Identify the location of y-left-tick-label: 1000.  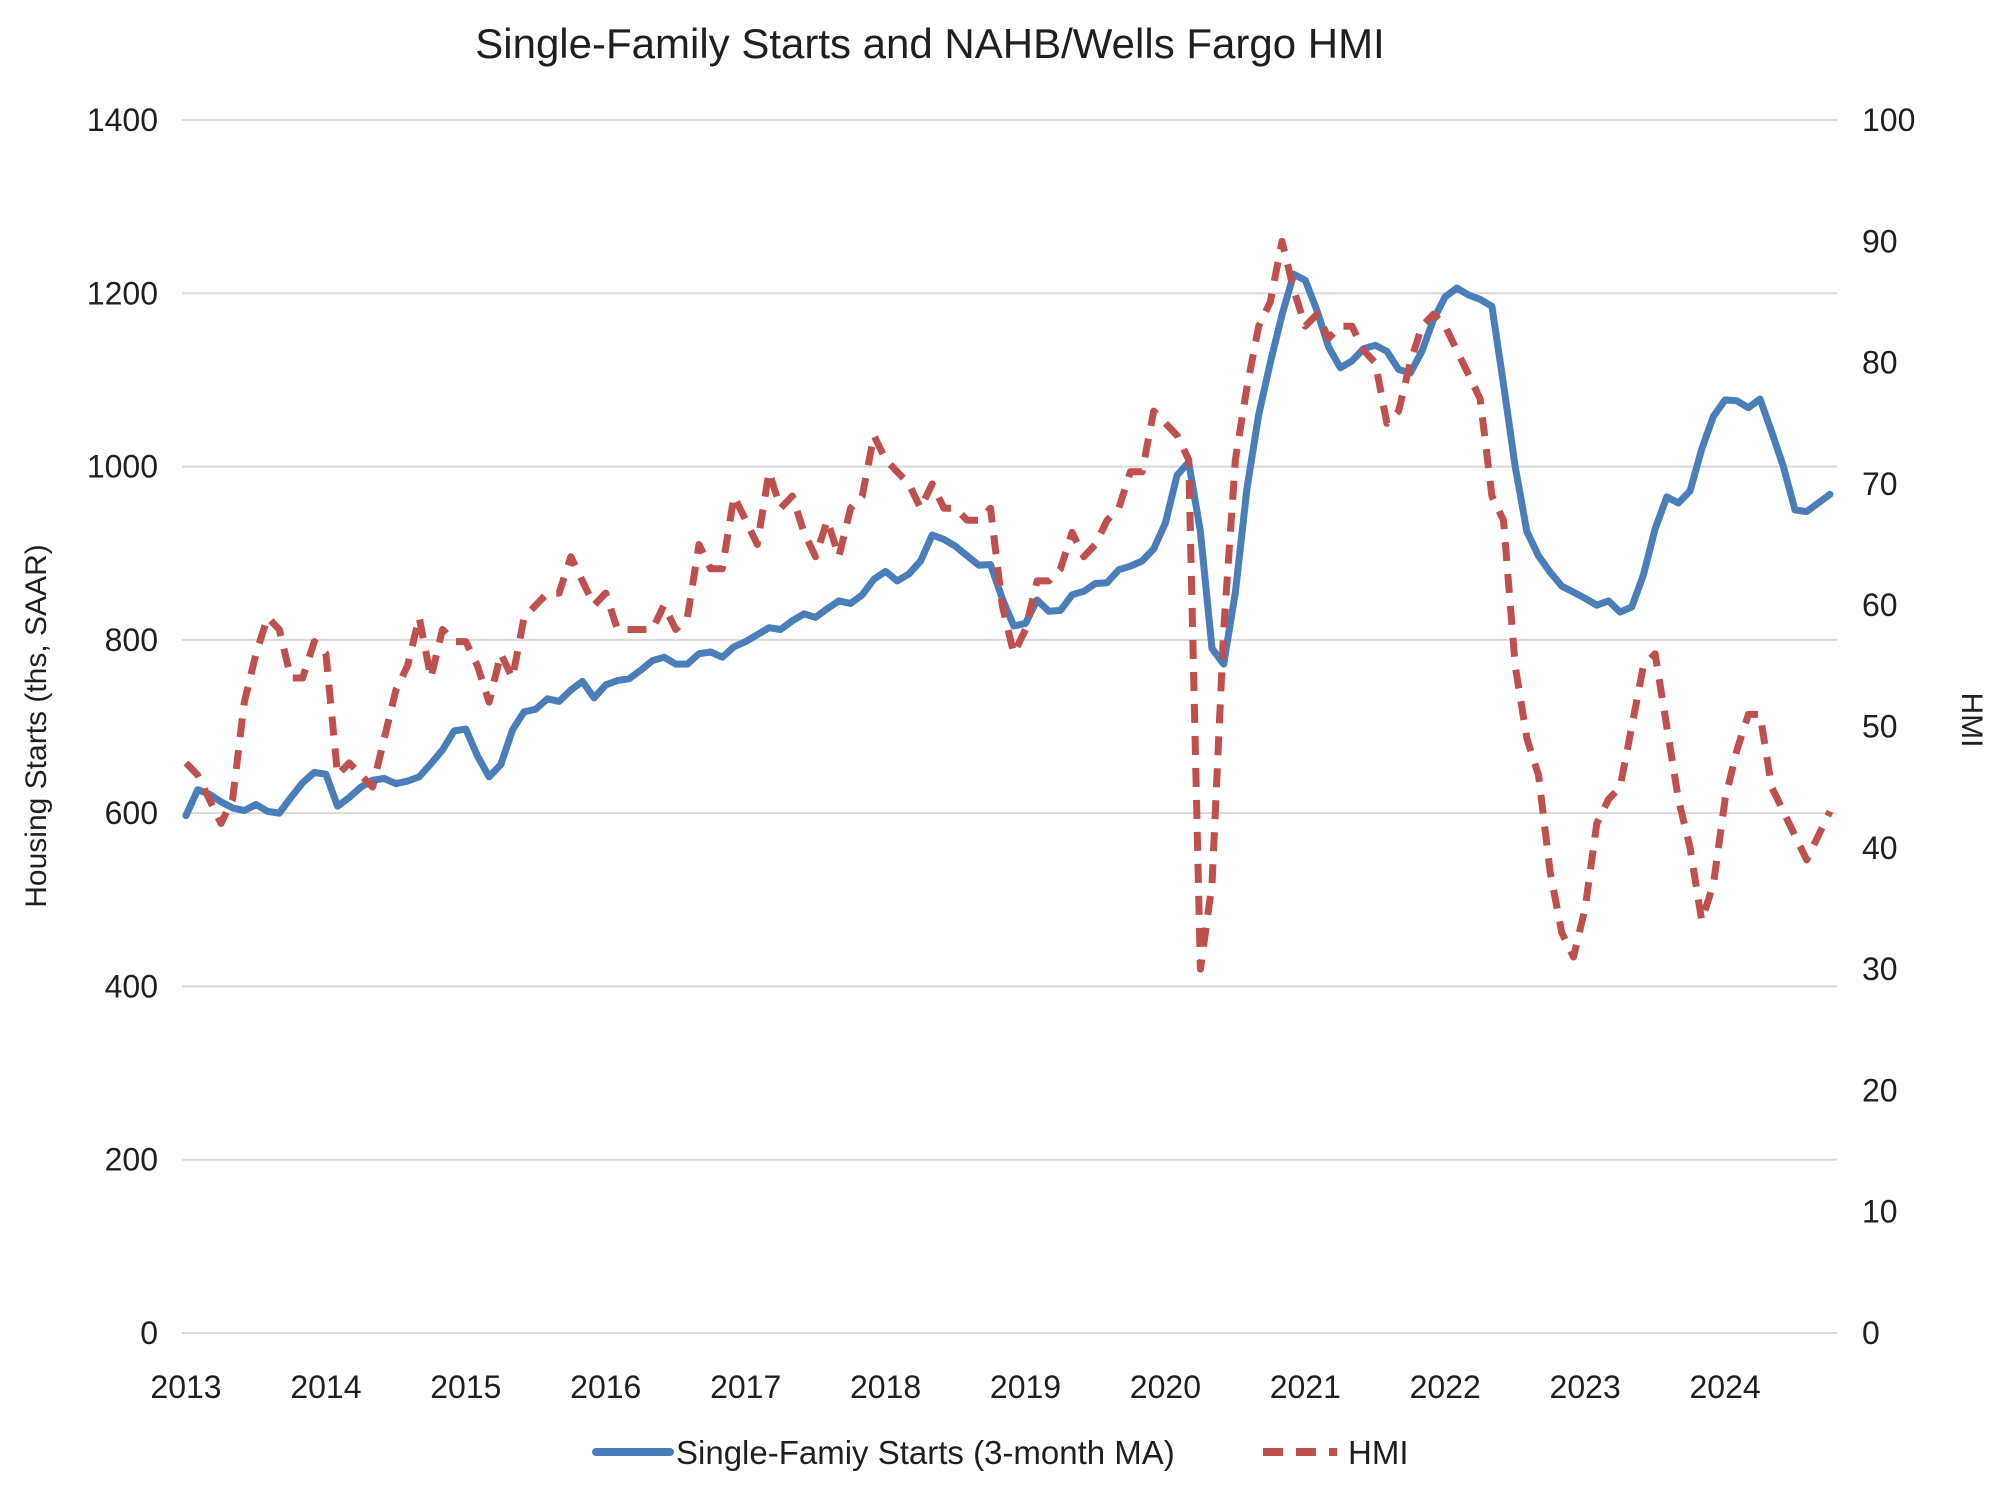
(122, 467).